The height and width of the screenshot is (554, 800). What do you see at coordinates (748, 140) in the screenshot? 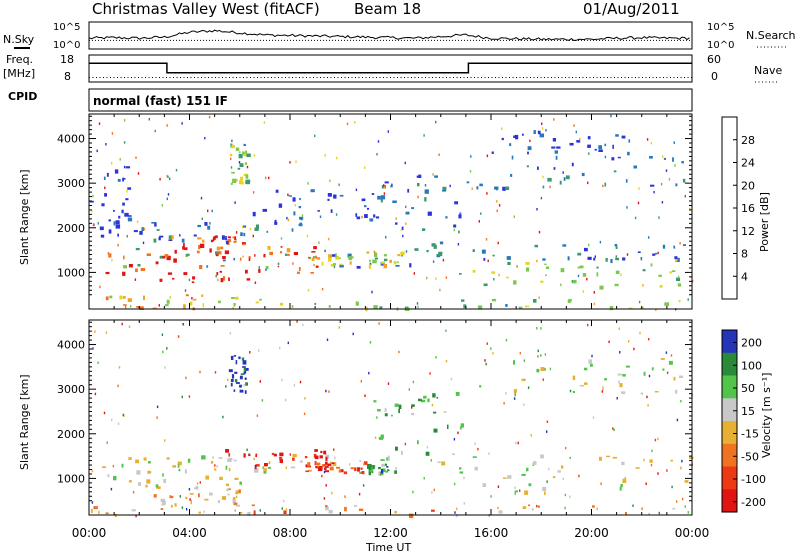
I see `colorbar-tick-label: 28` at bounding box center [748, 140].